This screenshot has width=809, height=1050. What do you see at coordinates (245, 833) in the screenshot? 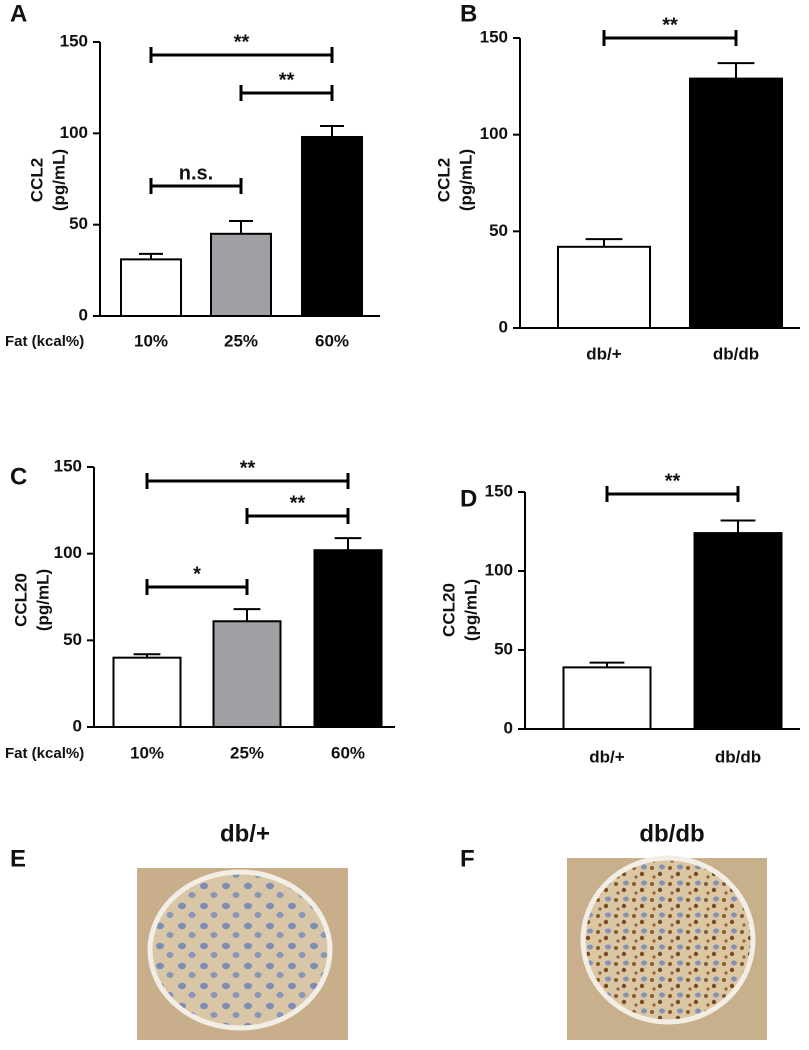
I see `image-title: db/+` at bounding box center [245, 833].